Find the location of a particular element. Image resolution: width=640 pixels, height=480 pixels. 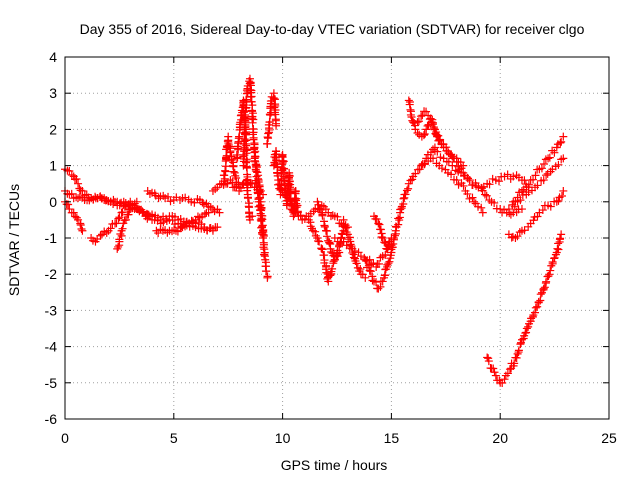

x-tick-label: 25 is located at coordinates (609, 438).